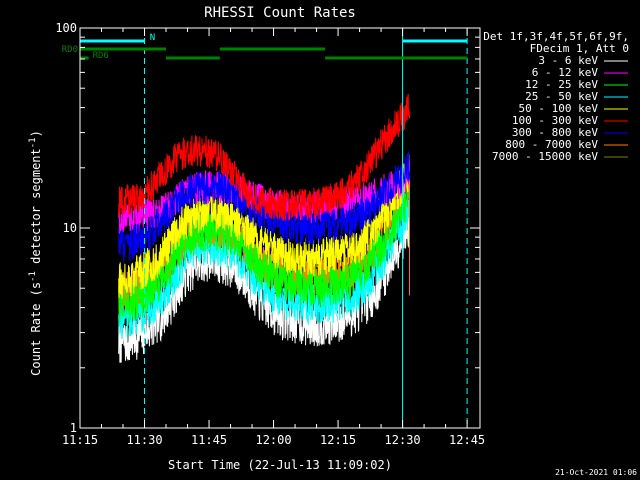 The height and width of the screenshot is (480, 640). I want to click on y-axis-label: Count Rate (s-1 detector segment-1), so click(35, 253).